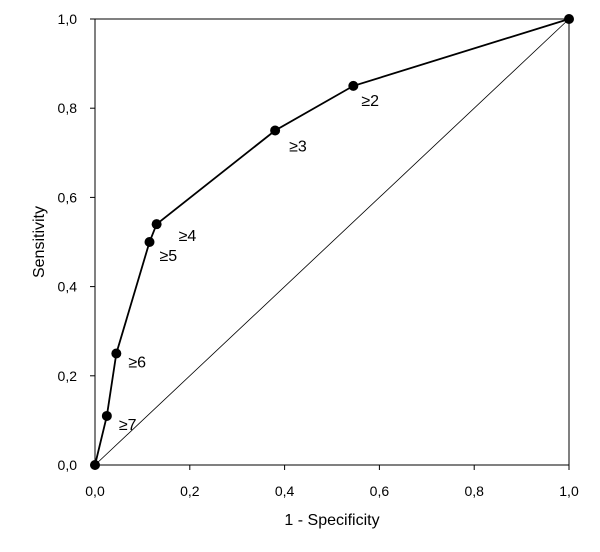  What do you see at coordinates (95, 491) in the screenshot?
I see `x-tick-label: 0,0` at bounding box center [95, 491].